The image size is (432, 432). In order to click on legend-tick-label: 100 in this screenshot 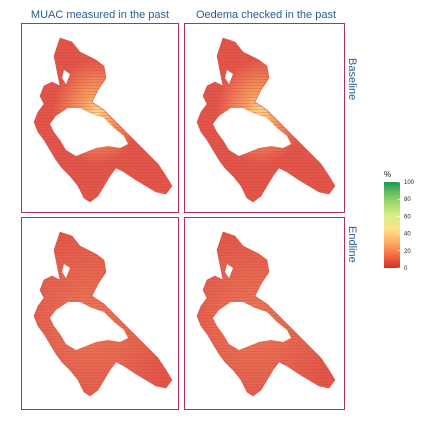, I will do `click(409, 183)`.